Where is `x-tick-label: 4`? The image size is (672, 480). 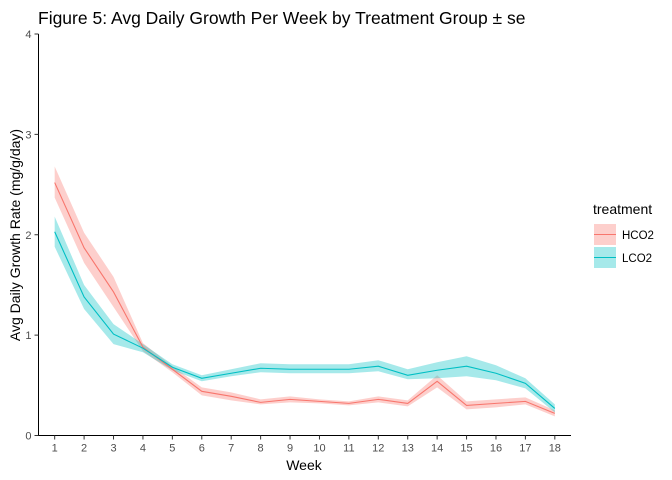 x-tick-label: 4 is located at coordinates (143, 449).